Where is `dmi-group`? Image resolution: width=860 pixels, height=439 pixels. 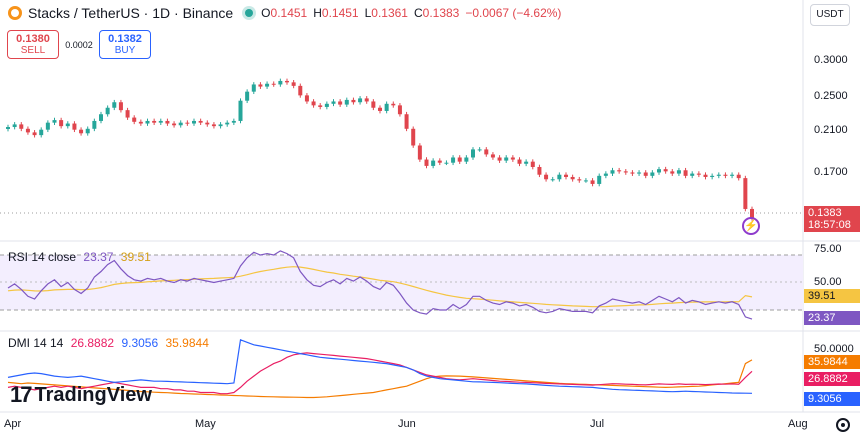
dmi-group is located at coordinates (380, 368).